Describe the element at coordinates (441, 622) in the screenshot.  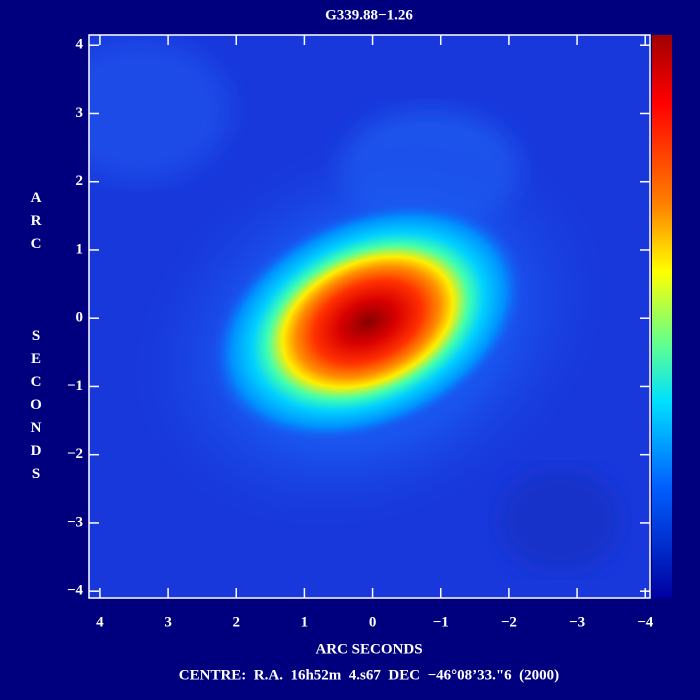
I see `x-tick-label: −1` at that location.